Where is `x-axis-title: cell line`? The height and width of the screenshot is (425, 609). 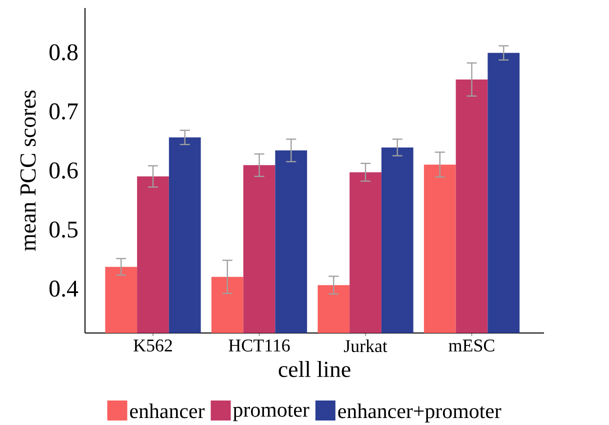 x-axis-title: cell line is located at coordinates (314, 369).